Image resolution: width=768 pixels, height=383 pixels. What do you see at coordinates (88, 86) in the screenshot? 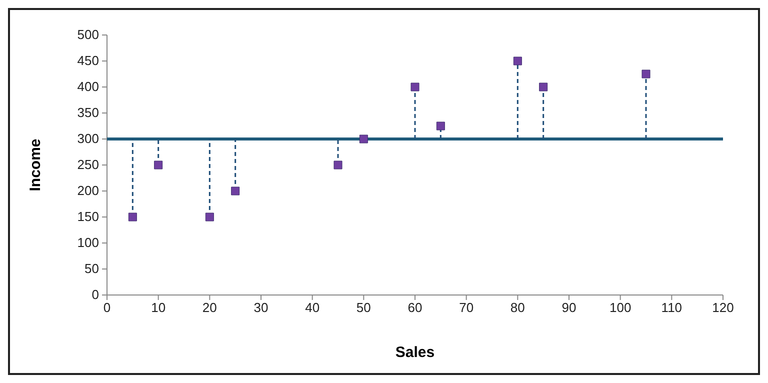
I see `y-tick-label: 400` at bounding box center [88, 86].